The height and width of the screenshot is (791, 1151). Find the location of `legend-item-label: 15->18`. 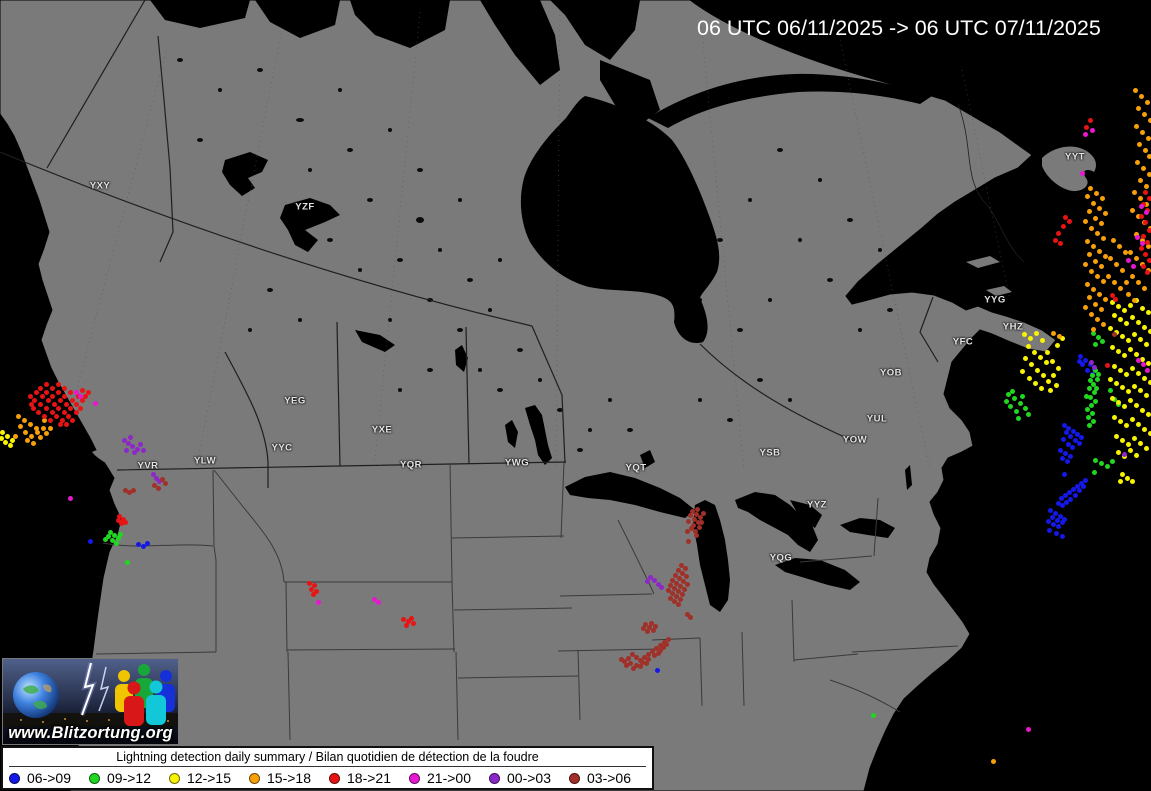

legend-item-label: 15->18 is located at coordinates (289, 778).